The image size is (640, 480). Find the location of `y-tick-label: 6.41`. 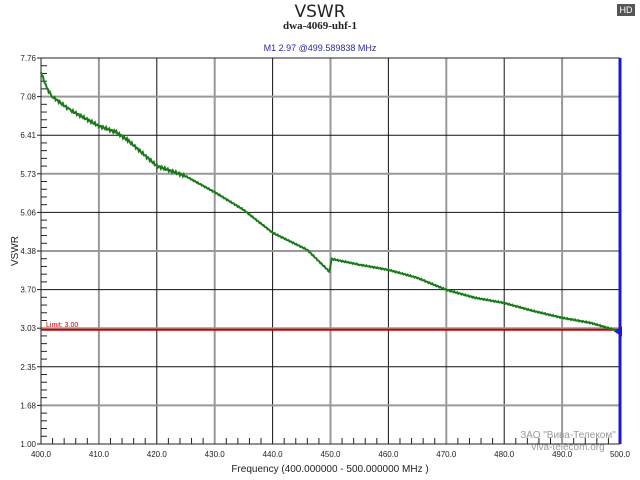

y-tick-label: 6.41 is located at coordinates (28, 135).